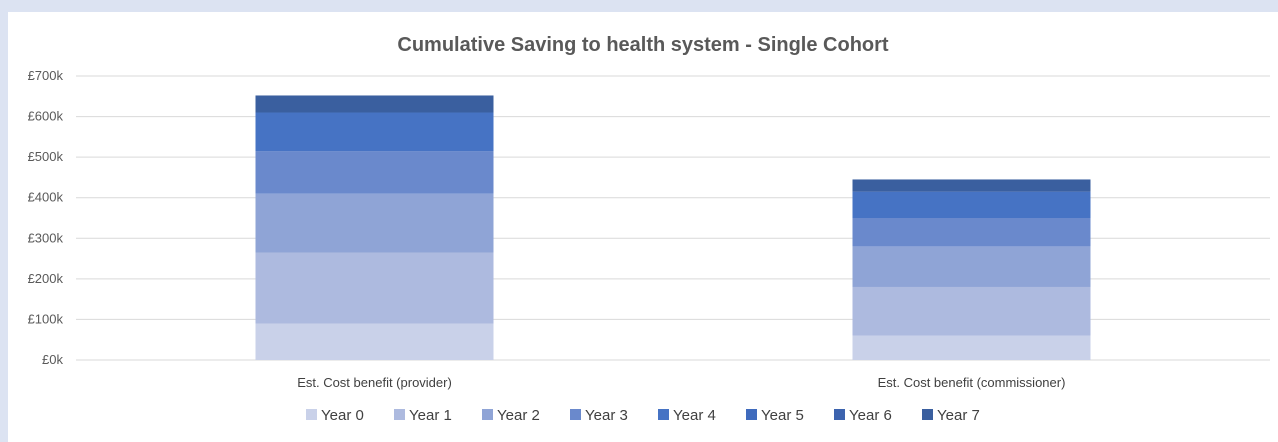 The image size is (1278, 442). I want to click on y-tick-label: £400k, so click(46, 197).